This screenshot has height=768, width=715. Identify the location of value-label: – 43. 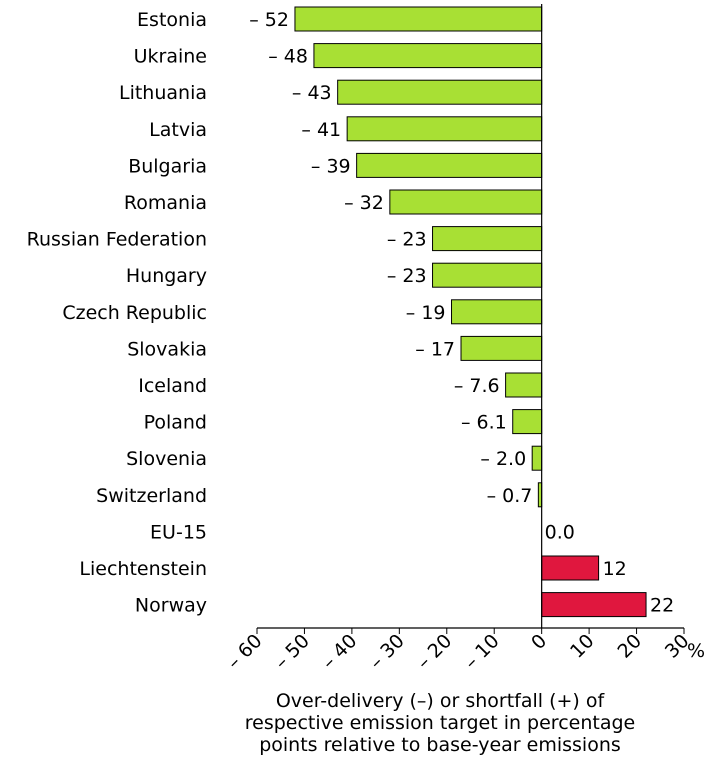
(312, 93).